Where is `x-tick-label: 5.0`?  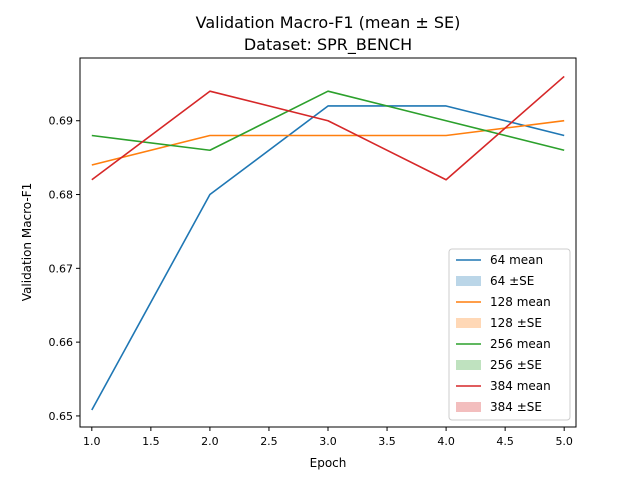 x-tick-label: 5.0 is located at coordinates (564, 441).